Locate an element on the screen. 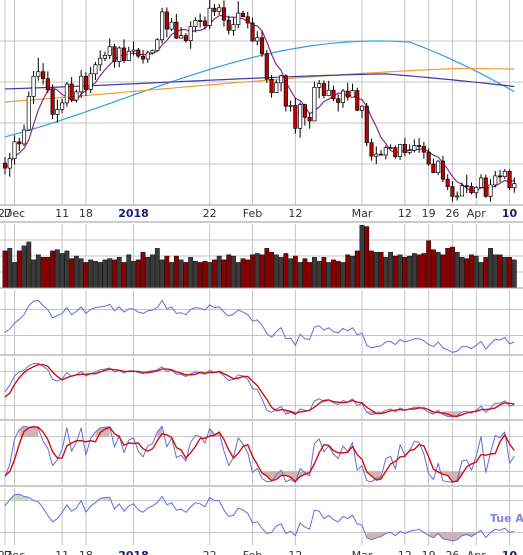 The height and width of the screenshot is (555, 523). x-tick-label: Dec is located at coordinates (14, 213).